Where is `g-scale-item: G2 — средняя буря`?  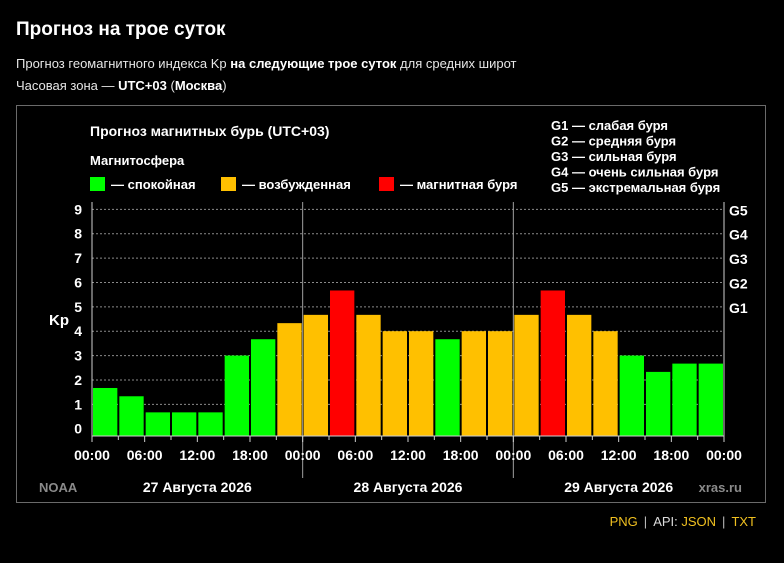
g-scale-item: G2 — средняя буря is located at coordinates (613, 141).